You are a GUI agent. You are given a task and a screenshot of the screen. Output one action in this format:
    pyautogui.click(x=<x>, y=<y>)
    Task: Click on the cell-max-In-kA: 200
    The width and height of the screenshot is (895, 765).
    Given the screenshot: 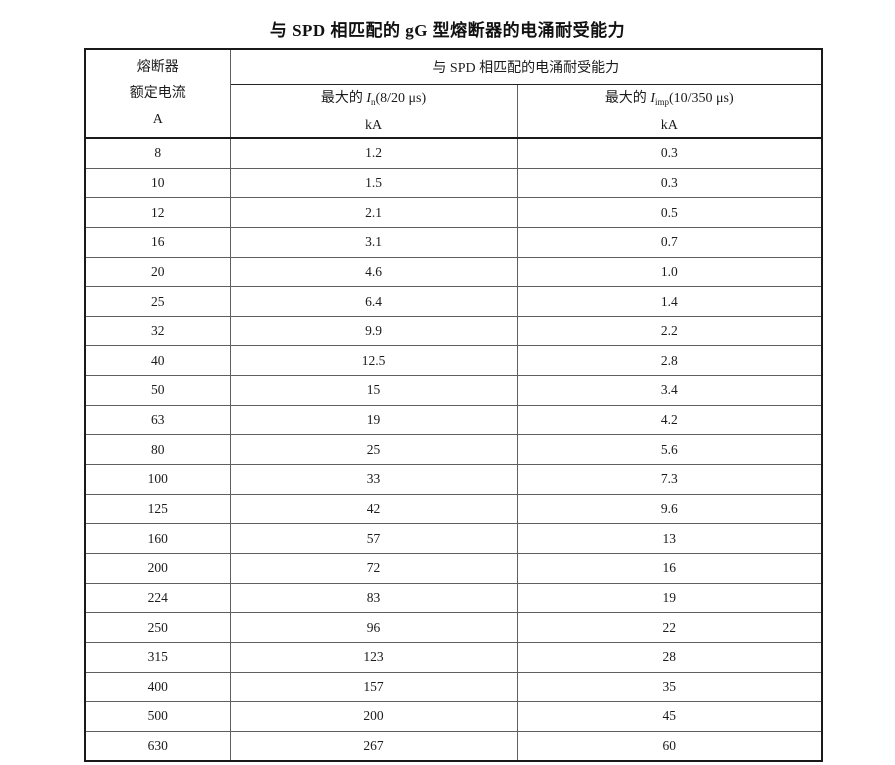 What is the action you would take?
    pyautogui.click(x=373, y=716)
    